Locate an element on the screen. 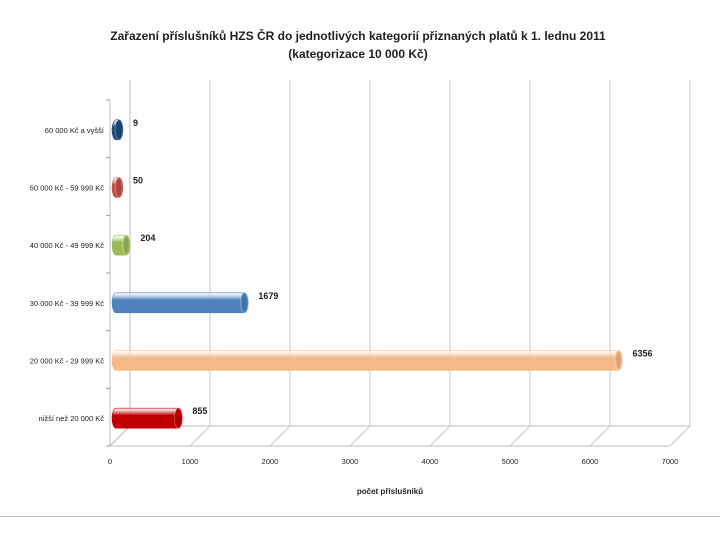 This screenshot has width=720, height=540. category-label: 30 000 Kč - 39 999 Kč is located at coordinates (67, 303).